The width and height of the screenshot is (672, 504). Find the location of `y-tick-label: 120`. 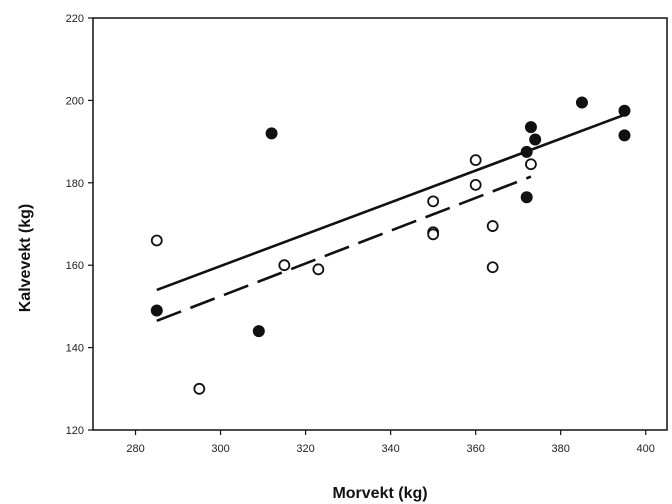

y-tick-label: 120 is located at coordinates (75, 431).